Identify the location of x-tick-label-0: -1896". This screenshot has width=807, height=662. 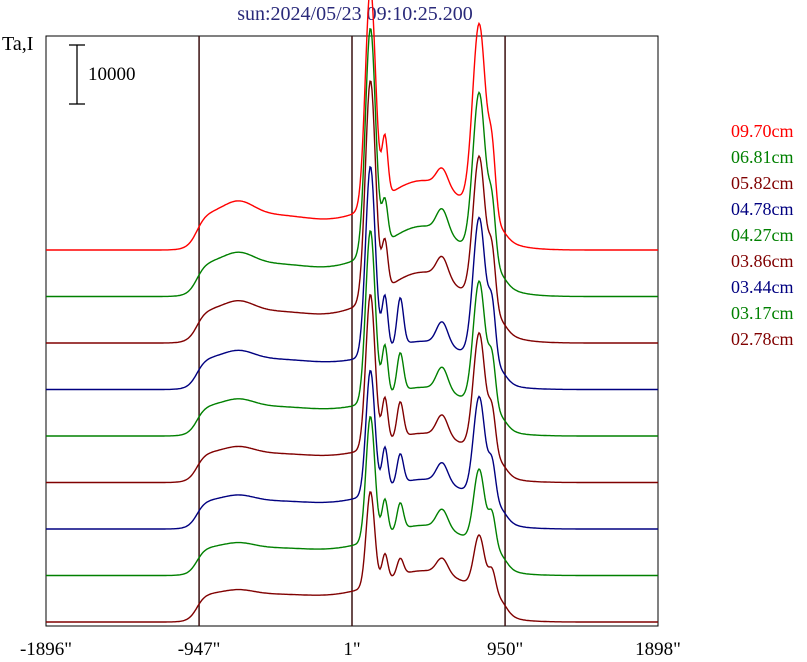
(46, 649).